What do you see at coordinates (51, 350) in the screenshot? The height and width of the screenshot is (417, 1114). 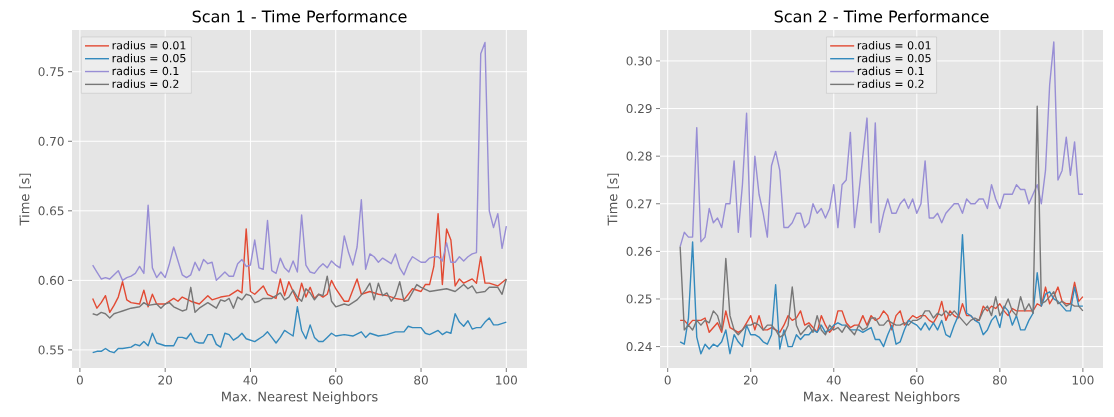 I see `y-tick-label: 0.55` at bounding box center [51, 350].